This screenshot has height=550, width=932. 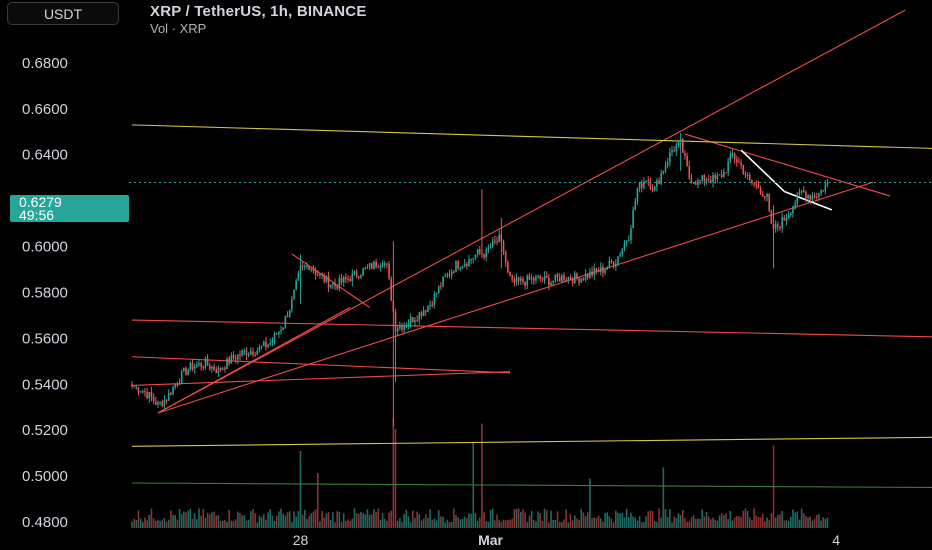 What do you see at coordinates (762, 171) in the screenshot?
I see `trendline-white-pennant` at bounding box center [762, 171].